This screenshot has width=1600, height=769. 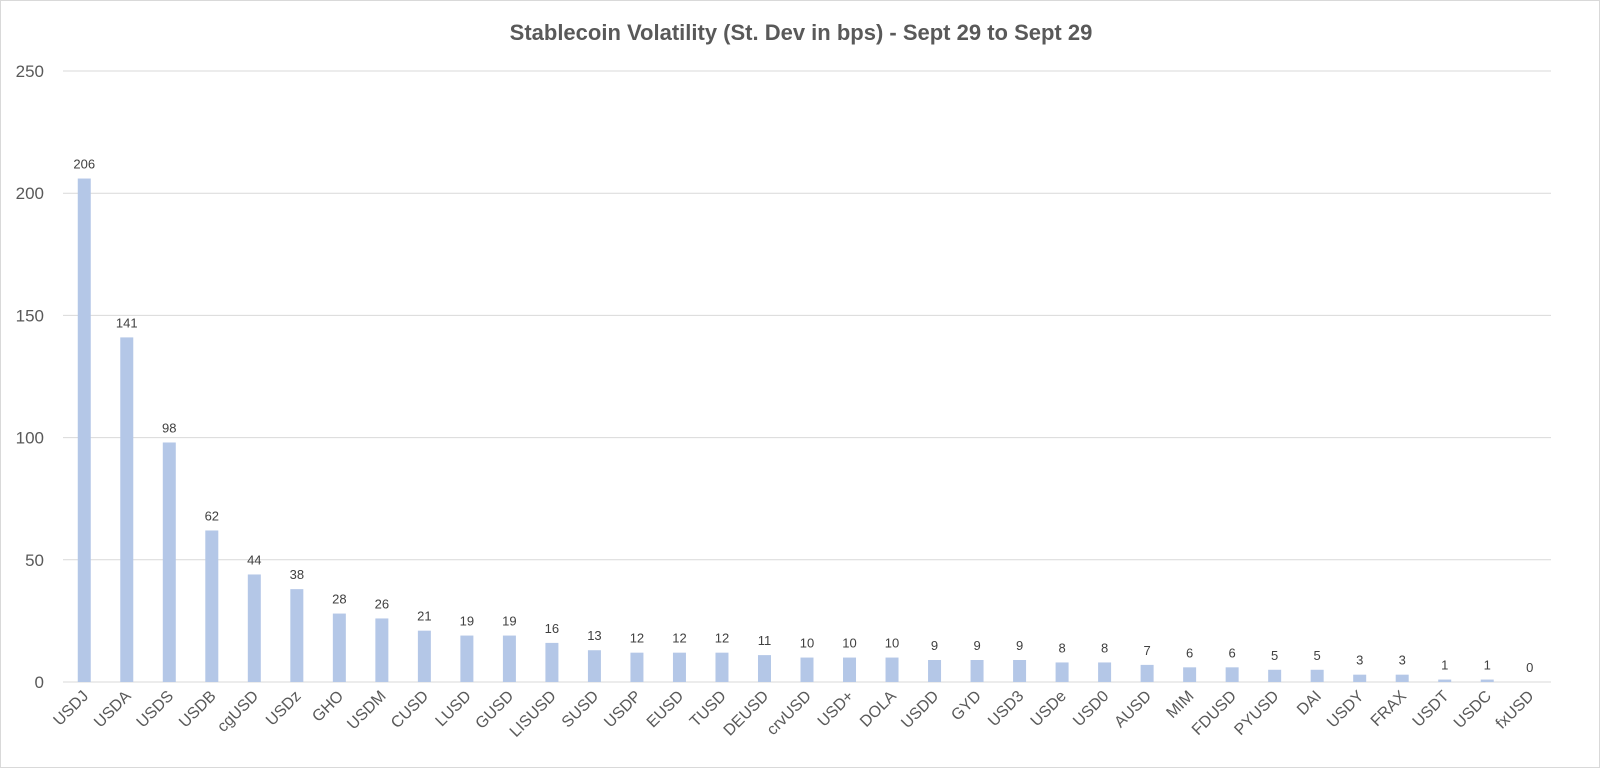 I want to click on bar-DAI, so click(x=1317, y=675).